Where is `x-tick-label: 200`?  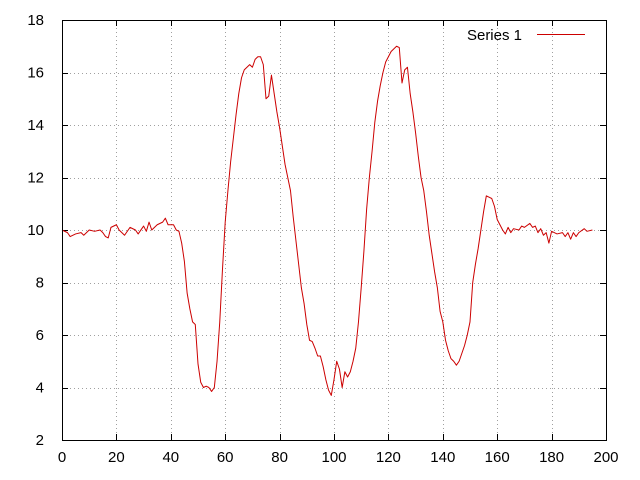
x-tick-label: 200 is located at coordinates (605, 457).